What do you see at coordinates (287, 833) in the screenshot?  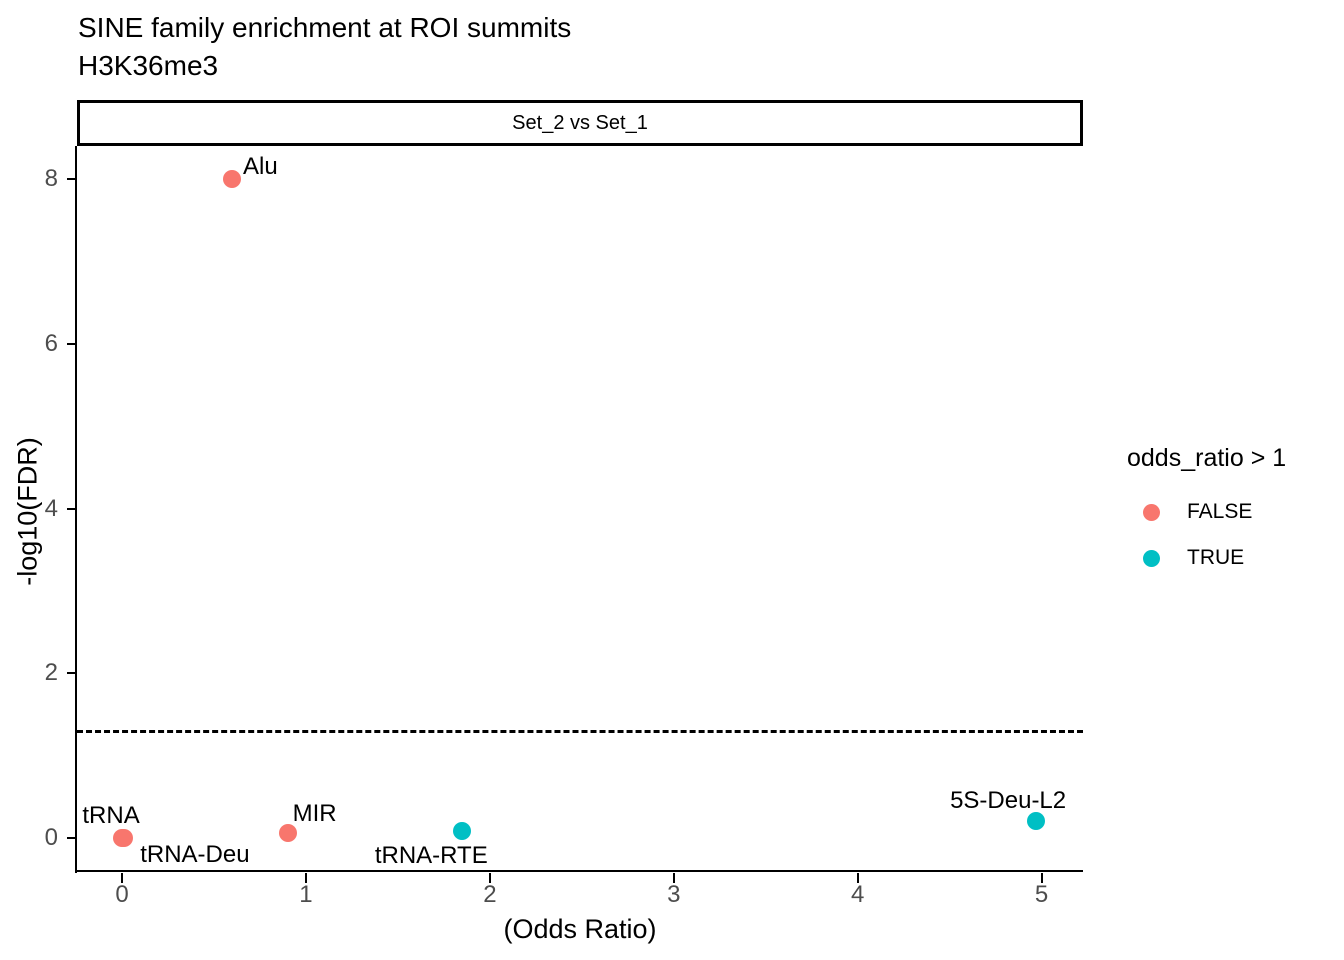 I see `data-point-mir` at bounding box center [287, 833].